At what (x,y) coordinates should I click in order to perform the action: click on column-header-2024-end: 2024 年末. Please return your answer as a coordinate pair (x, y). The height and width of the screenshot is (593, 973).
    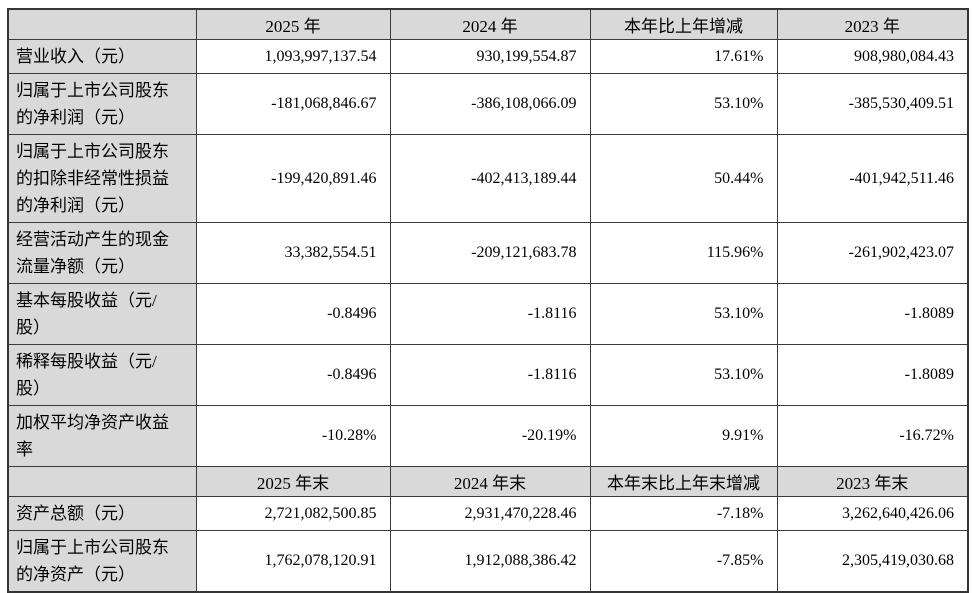
    Looking at the image, I should click on (490, 481).